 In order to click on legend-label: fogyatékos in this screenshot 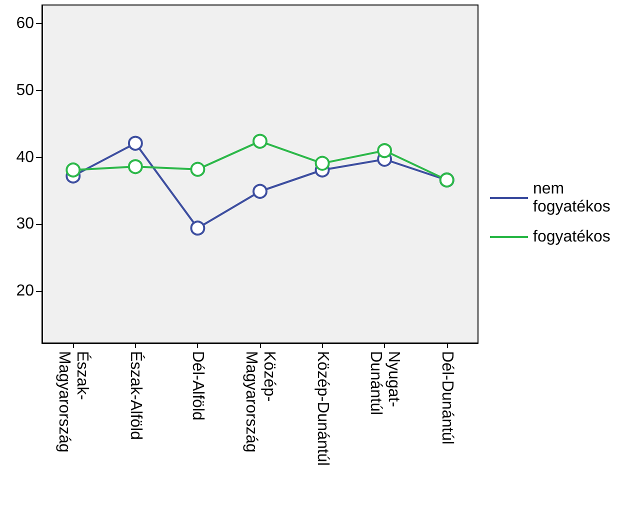, I will do `click(571, 237)`.